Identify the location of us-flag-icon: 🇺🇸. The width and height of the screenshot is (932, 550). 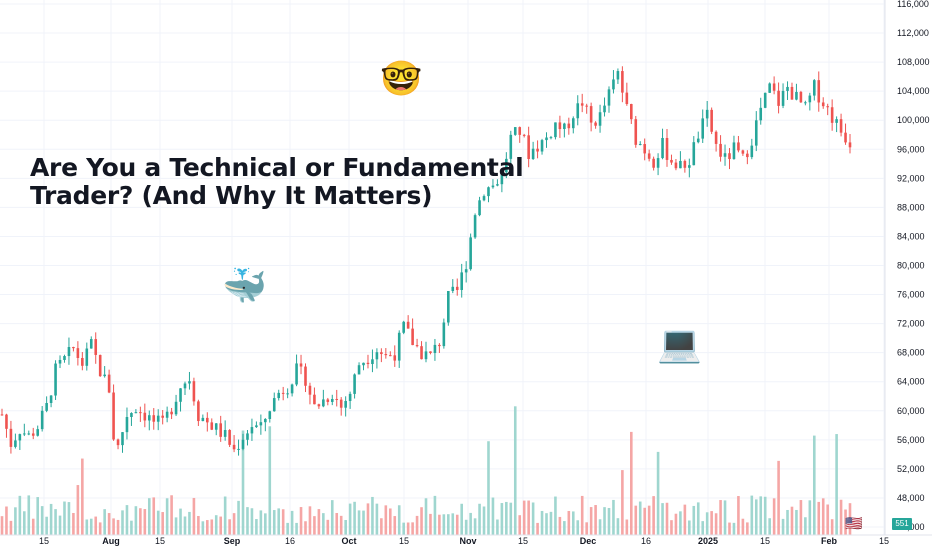
(854, 523).